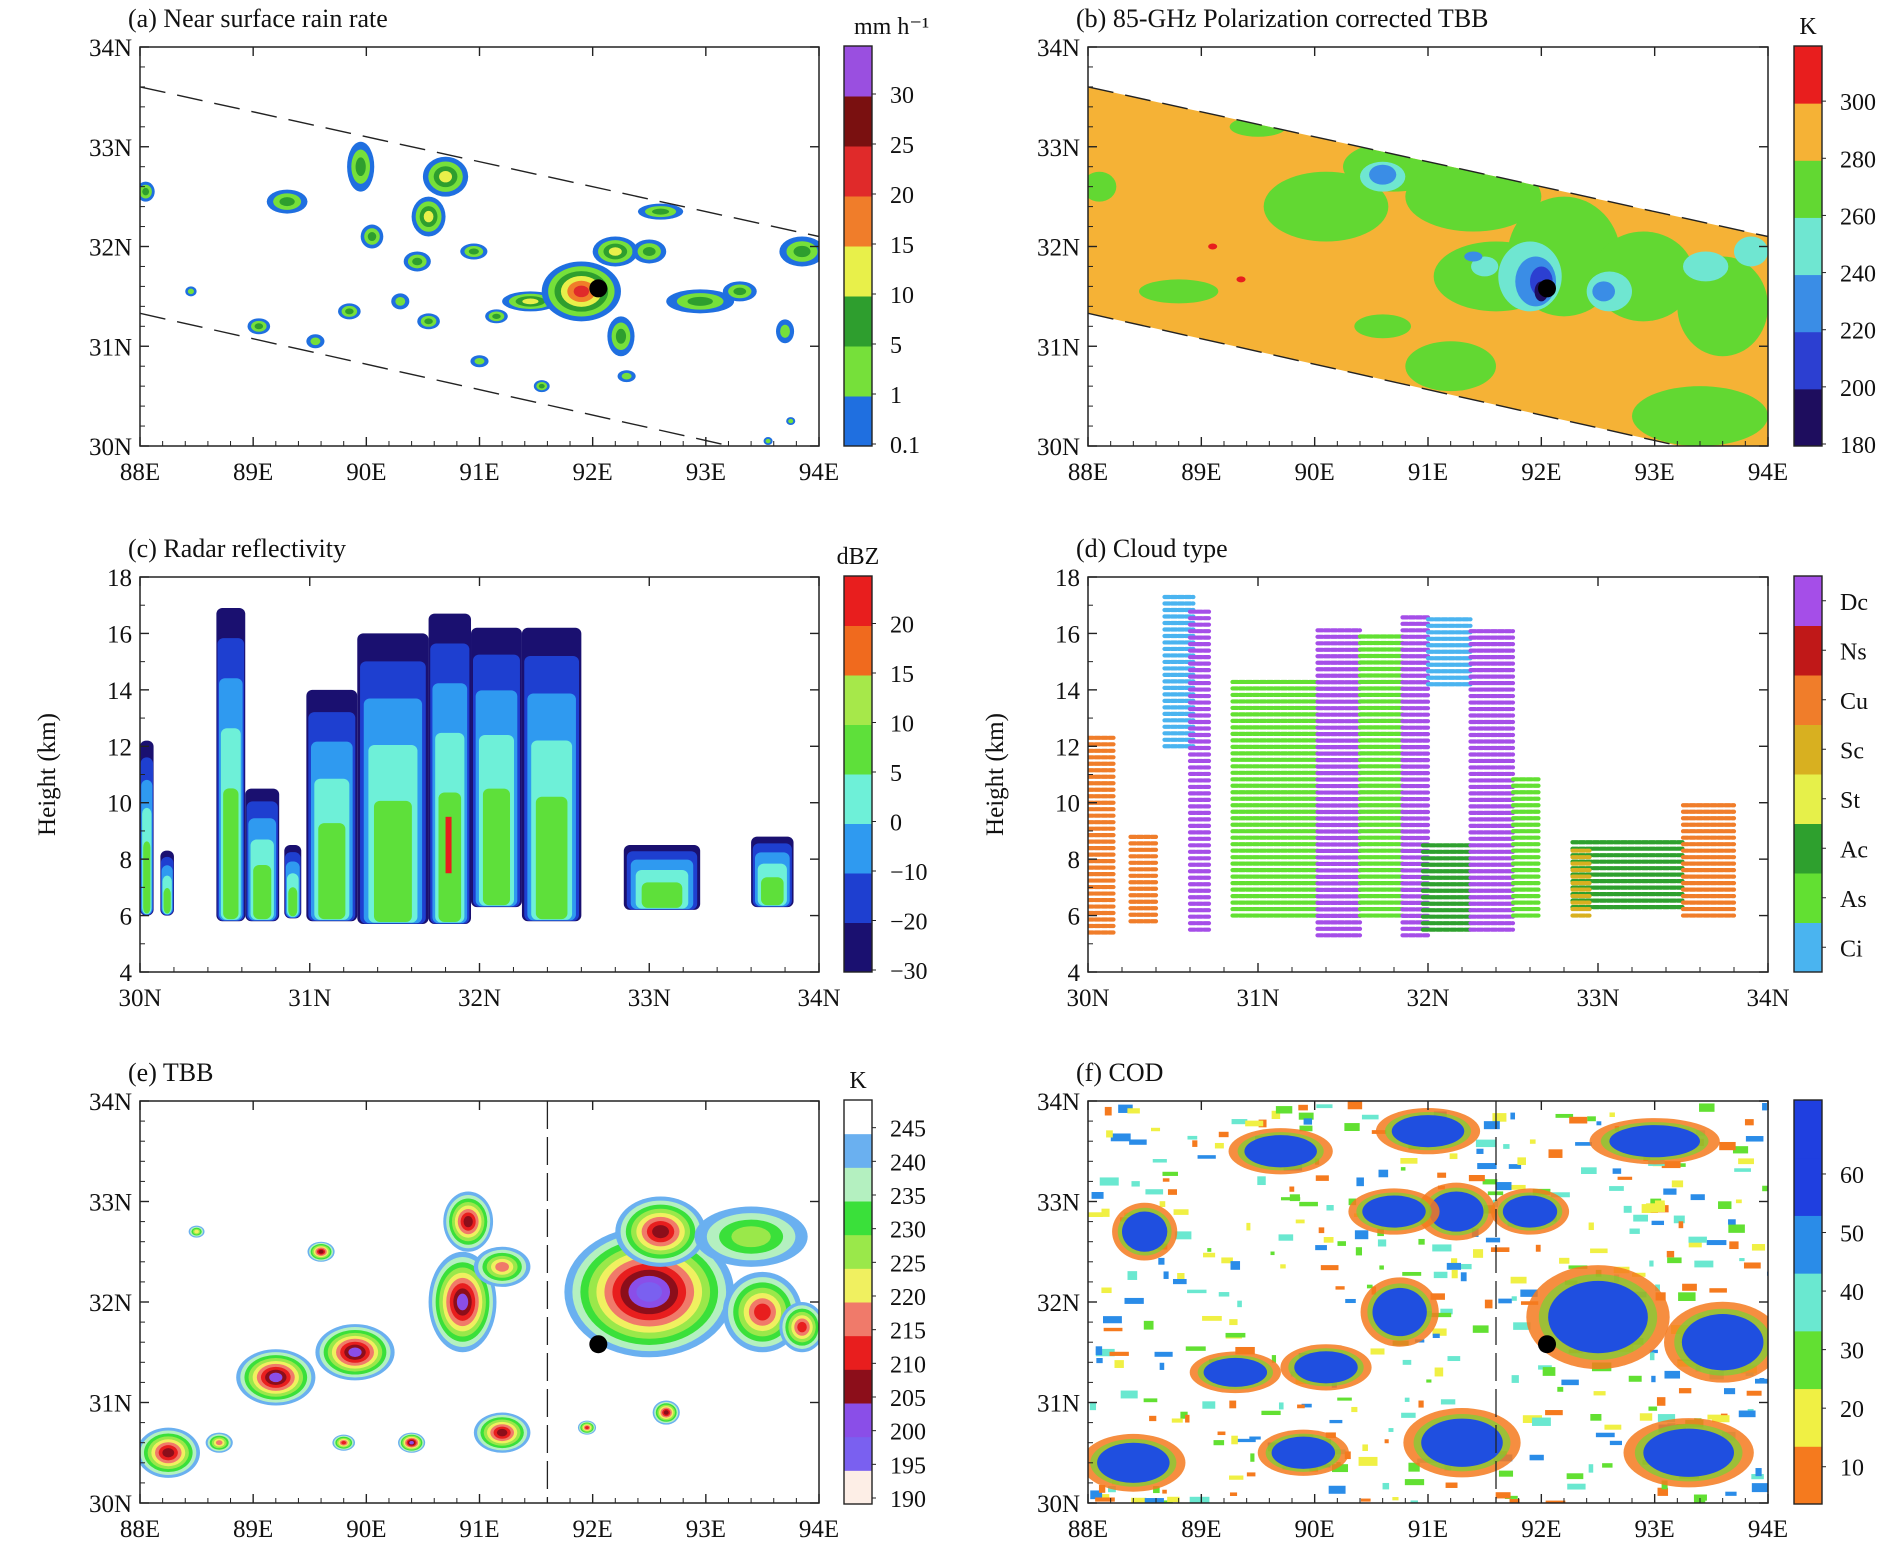 This screenshot has height=1556, width=1890. Describe the element at coordinates (1383, 174) in the screenshot. I see `tbb-blob` at that location.